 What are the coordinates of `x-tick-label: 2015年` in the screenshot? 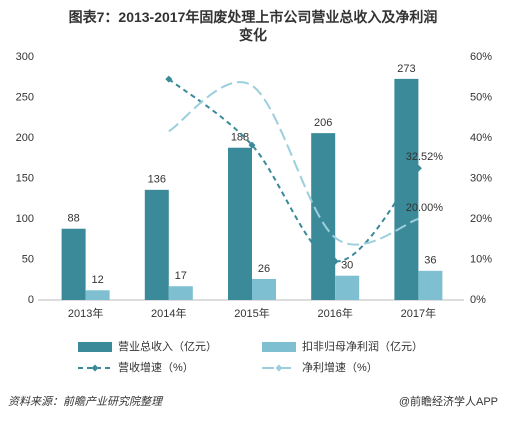 It's located at (251, 313).